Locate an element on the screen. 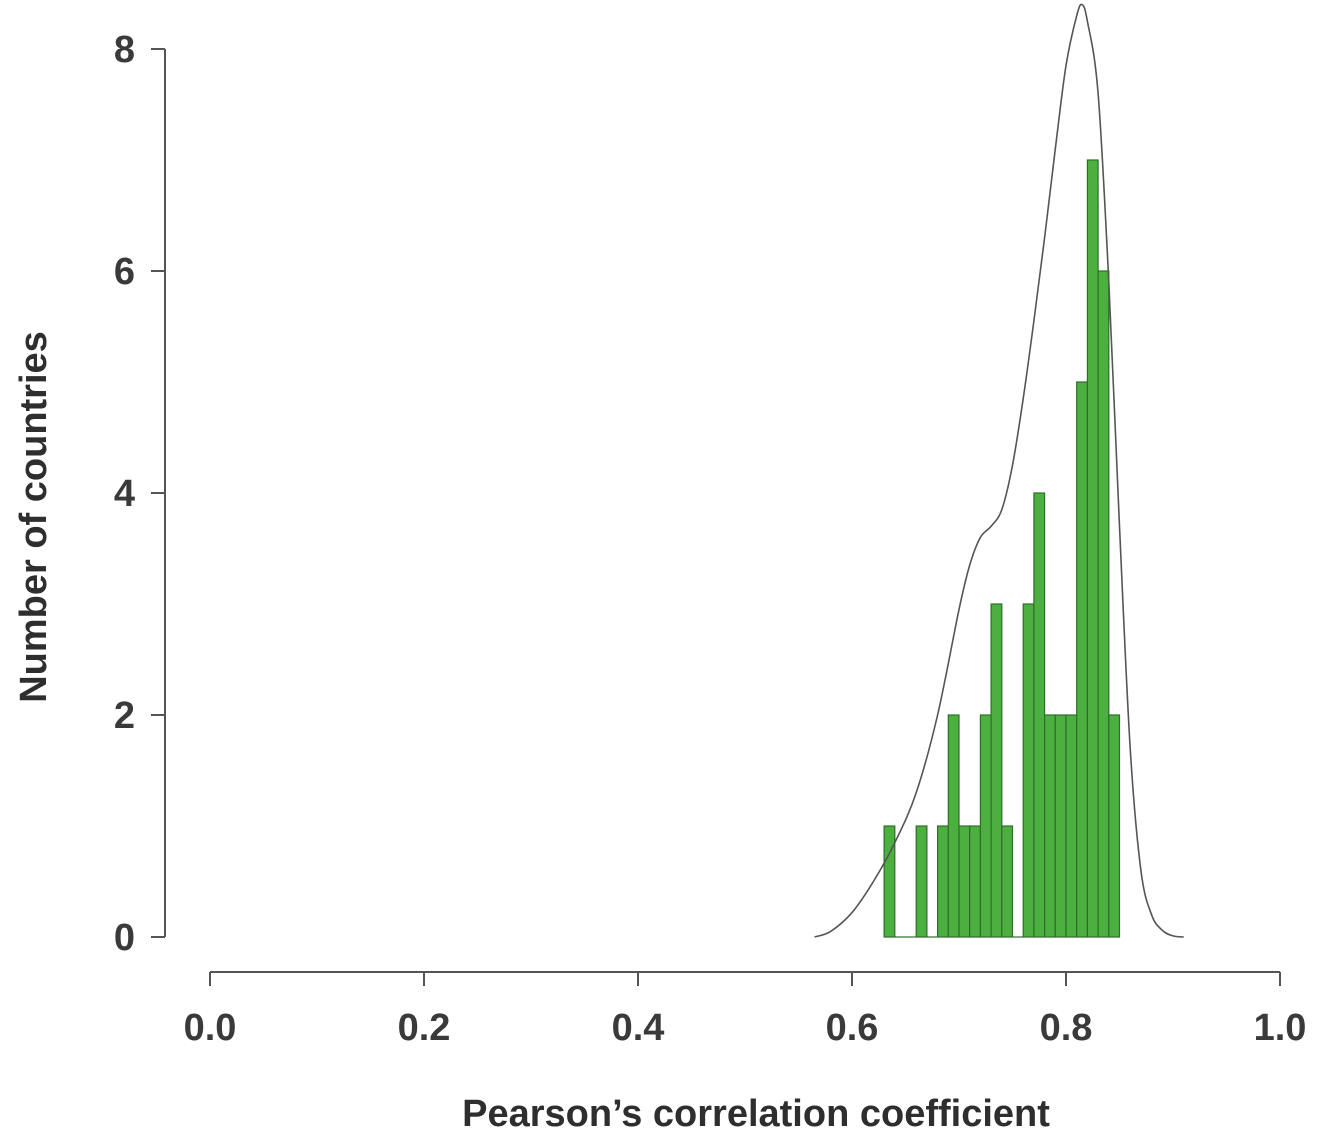 Image resolution: width=1328 pixels, height=1129 pixels. x-axis: 0.0 0.2 0.4 0.6 0.8 1.0 is located at coordinates (745, 1010).